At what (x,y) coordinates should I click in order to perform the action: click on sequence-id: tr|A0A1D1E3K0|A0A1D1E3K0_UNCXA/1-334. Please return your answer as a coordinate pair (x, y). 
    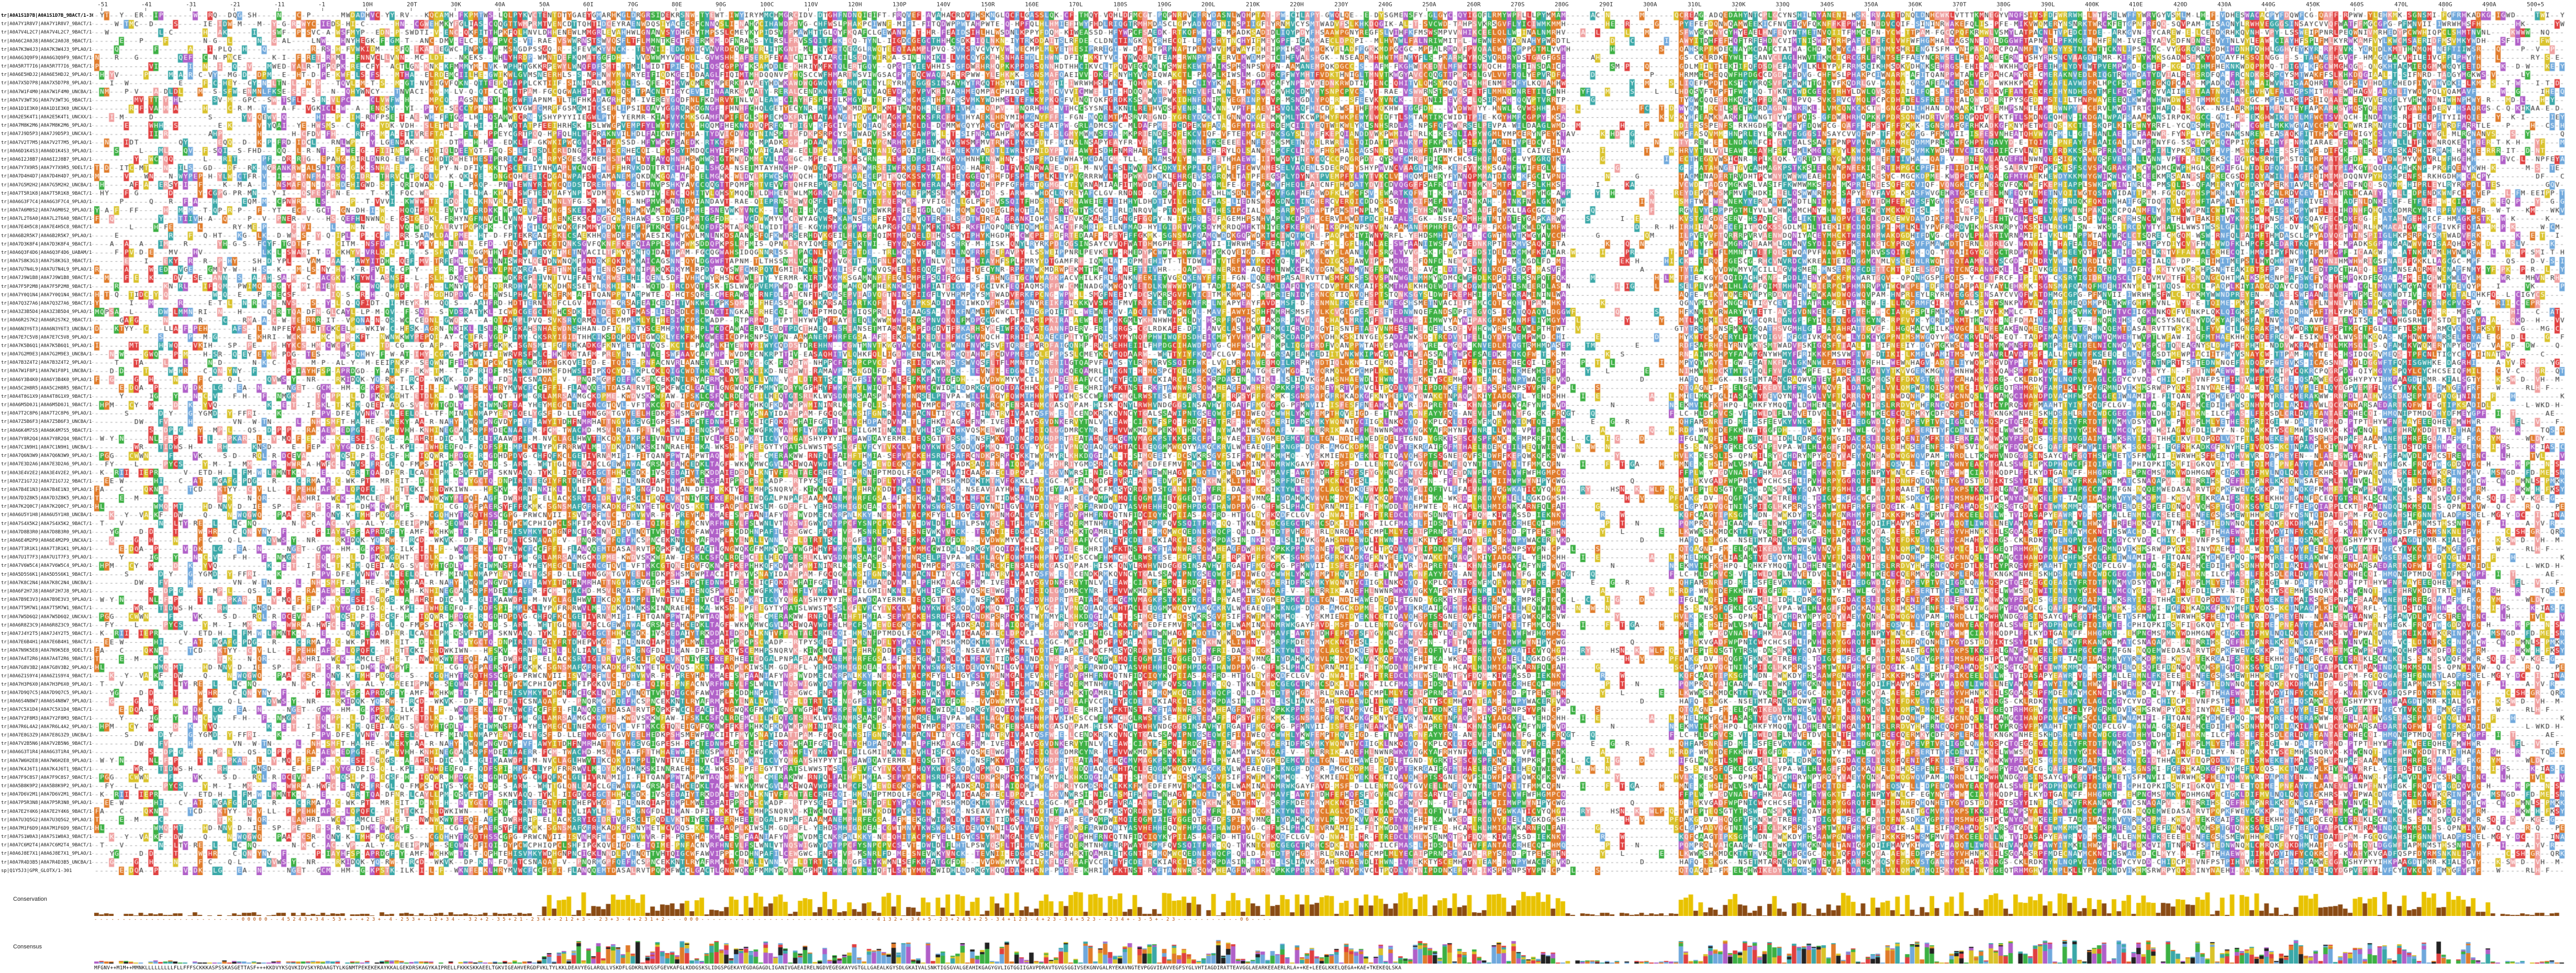
    Looking at the image, I should click on (47, 108).